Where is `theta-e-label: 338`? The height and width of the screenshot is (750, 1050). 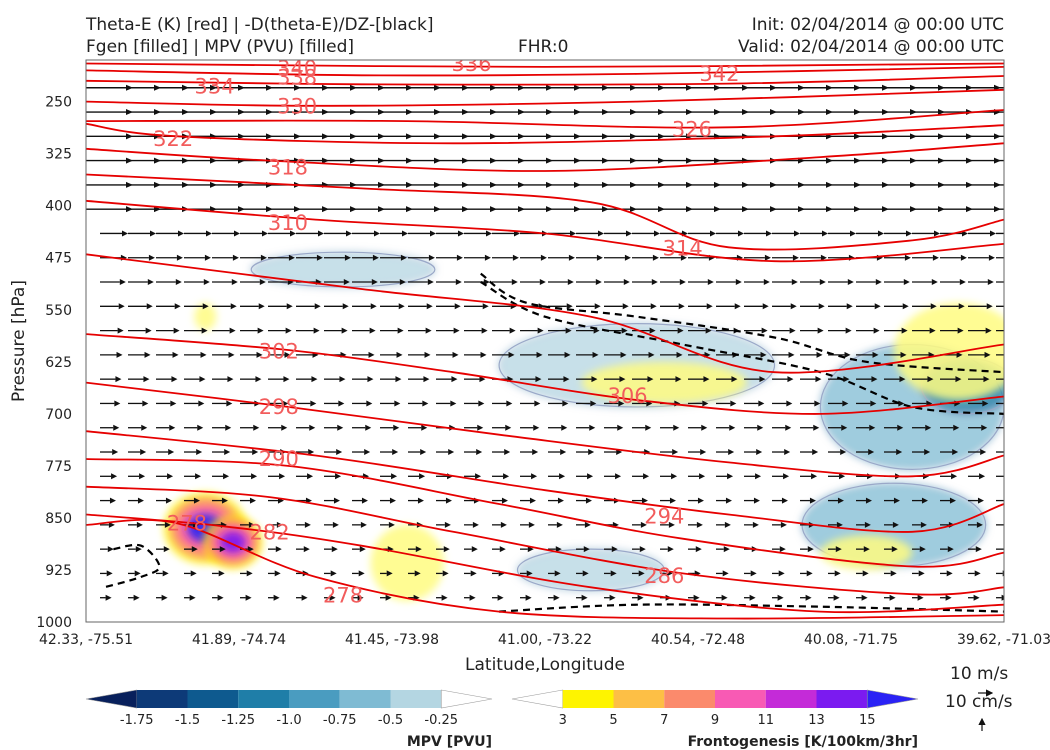 theta-e-label: 338 is located at coordinates (297, 77).